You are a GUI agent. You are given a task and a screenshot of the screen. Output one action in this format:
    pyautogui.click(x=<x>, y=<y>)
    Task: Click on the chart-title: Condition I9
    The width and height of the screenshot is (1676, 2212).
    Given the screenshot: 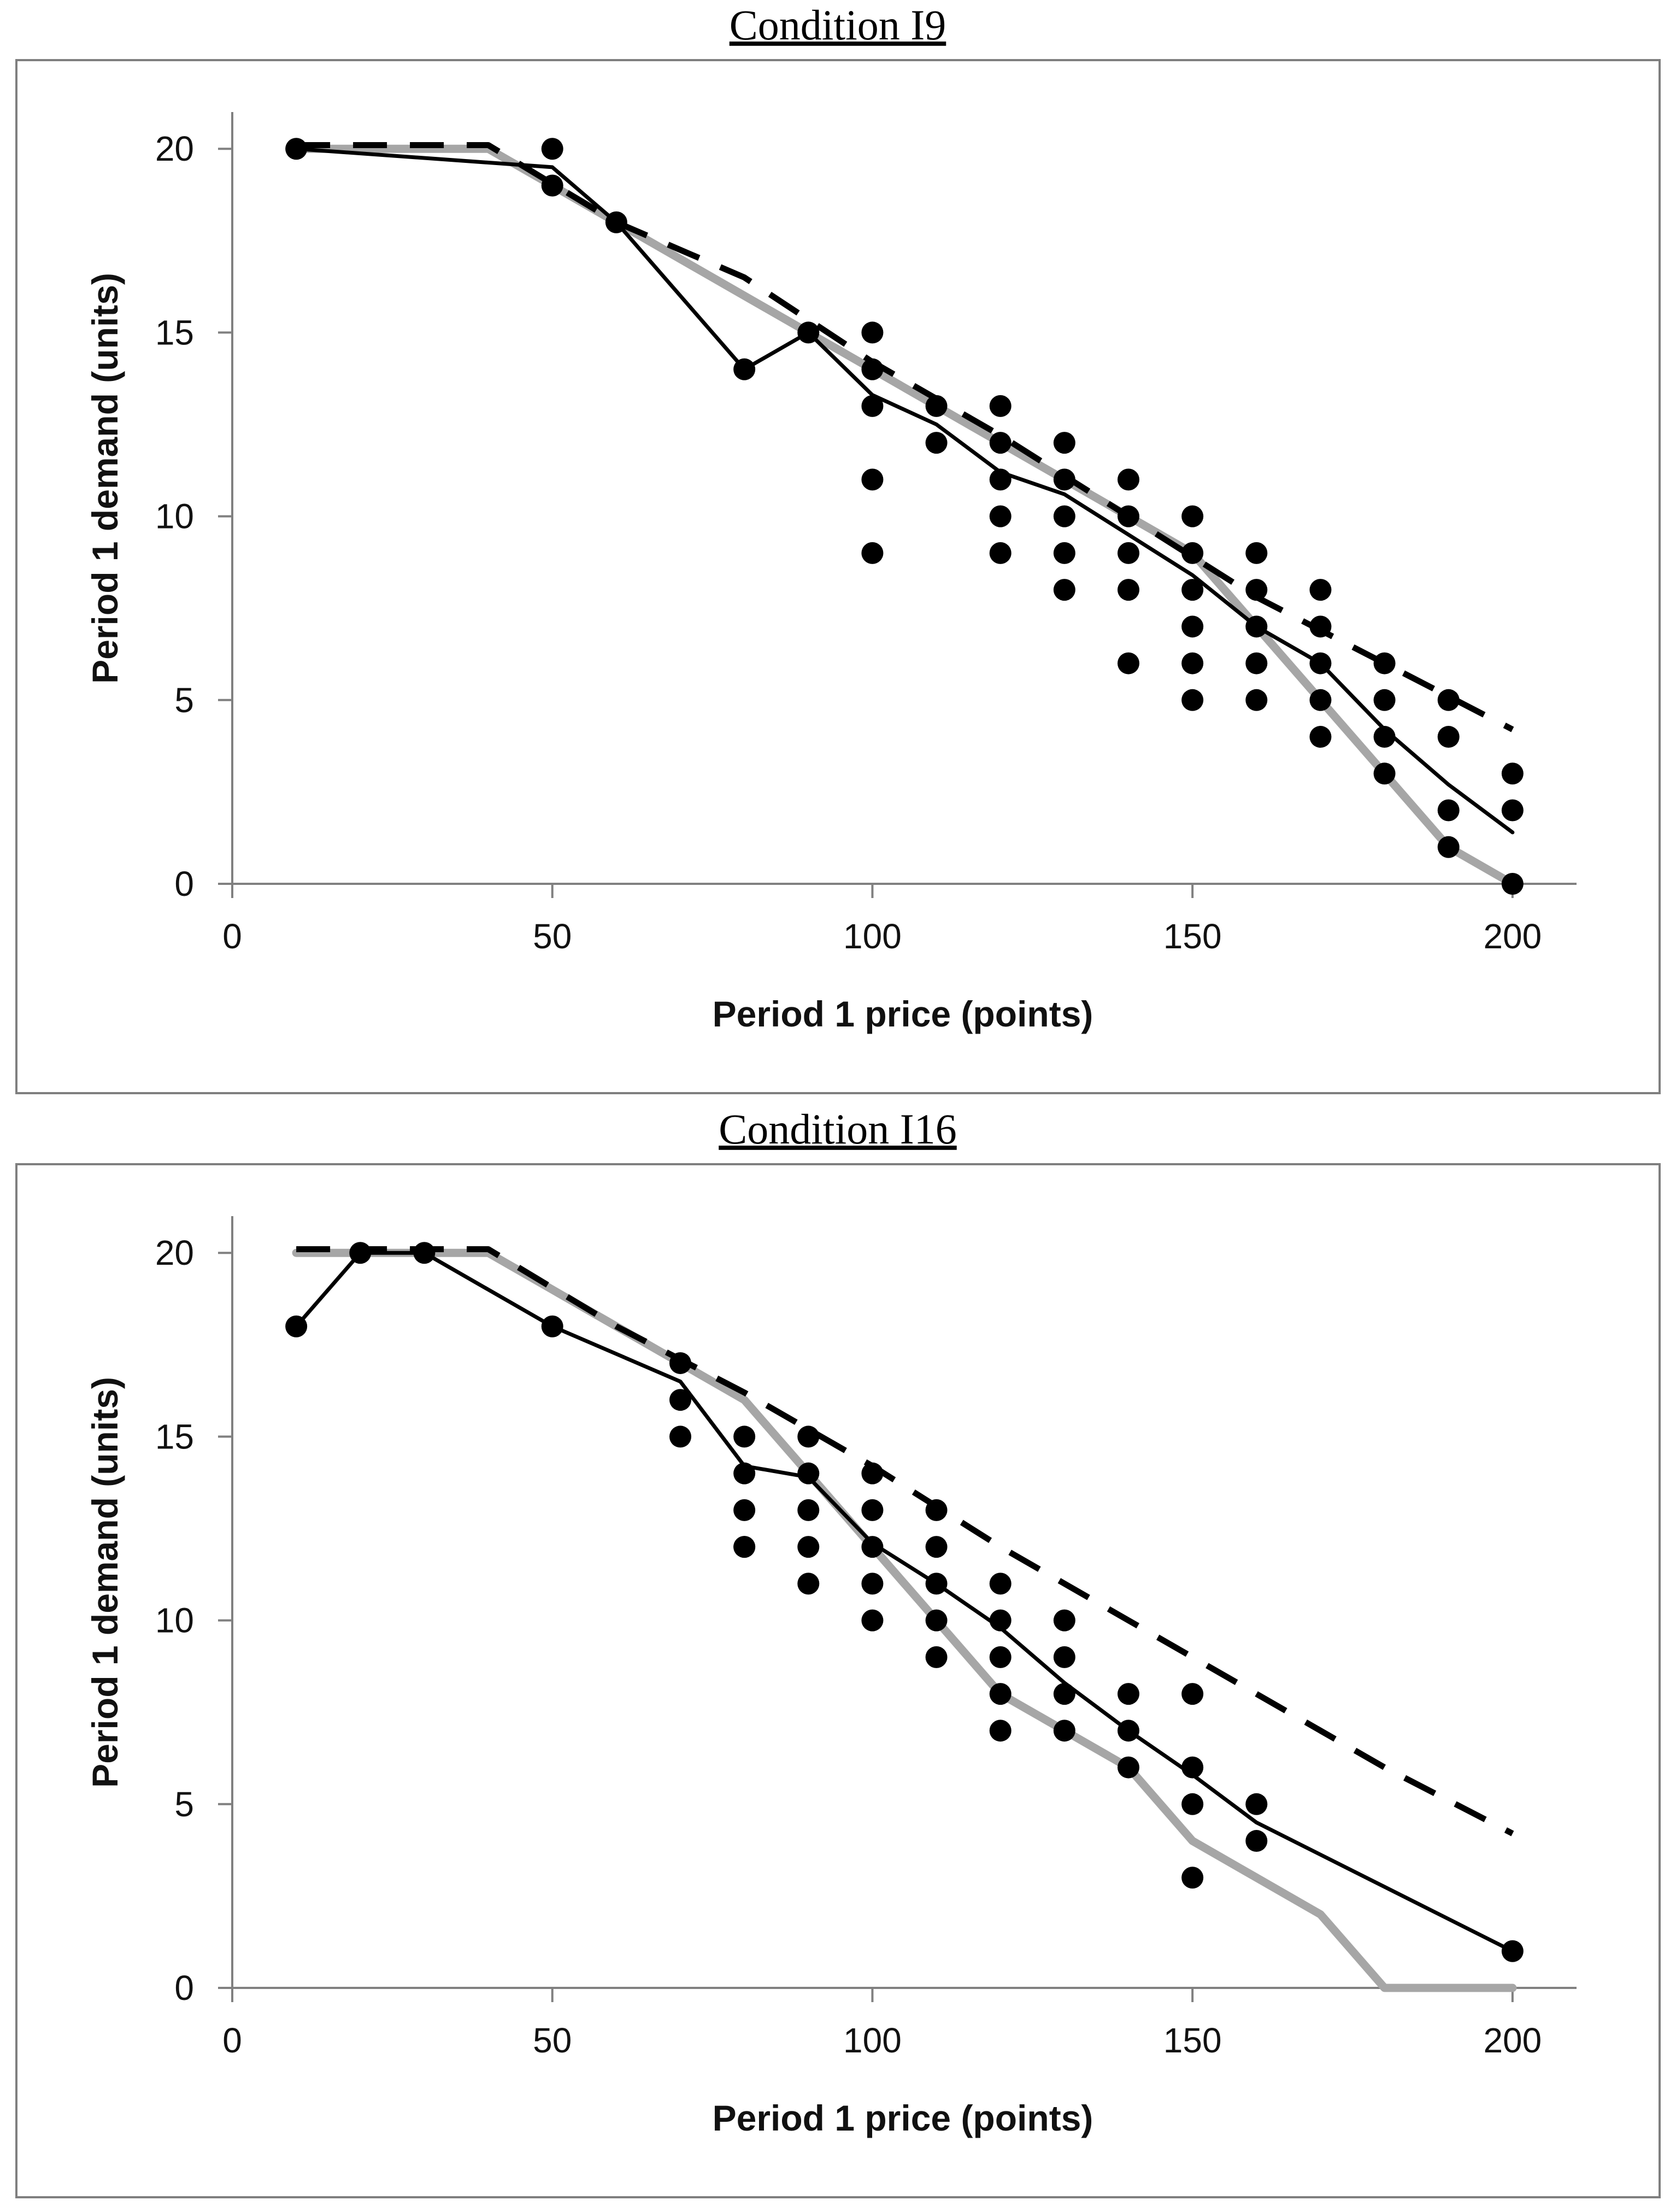 What is the action you would take?
    pyautogui.click(x=838, y=25)
    